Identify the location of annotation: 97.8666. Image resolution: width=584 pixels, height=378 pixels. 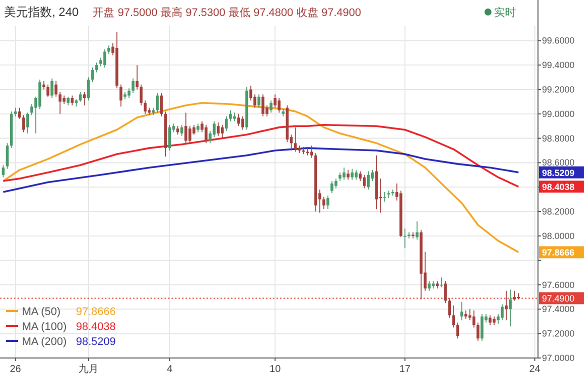
(96, 312).